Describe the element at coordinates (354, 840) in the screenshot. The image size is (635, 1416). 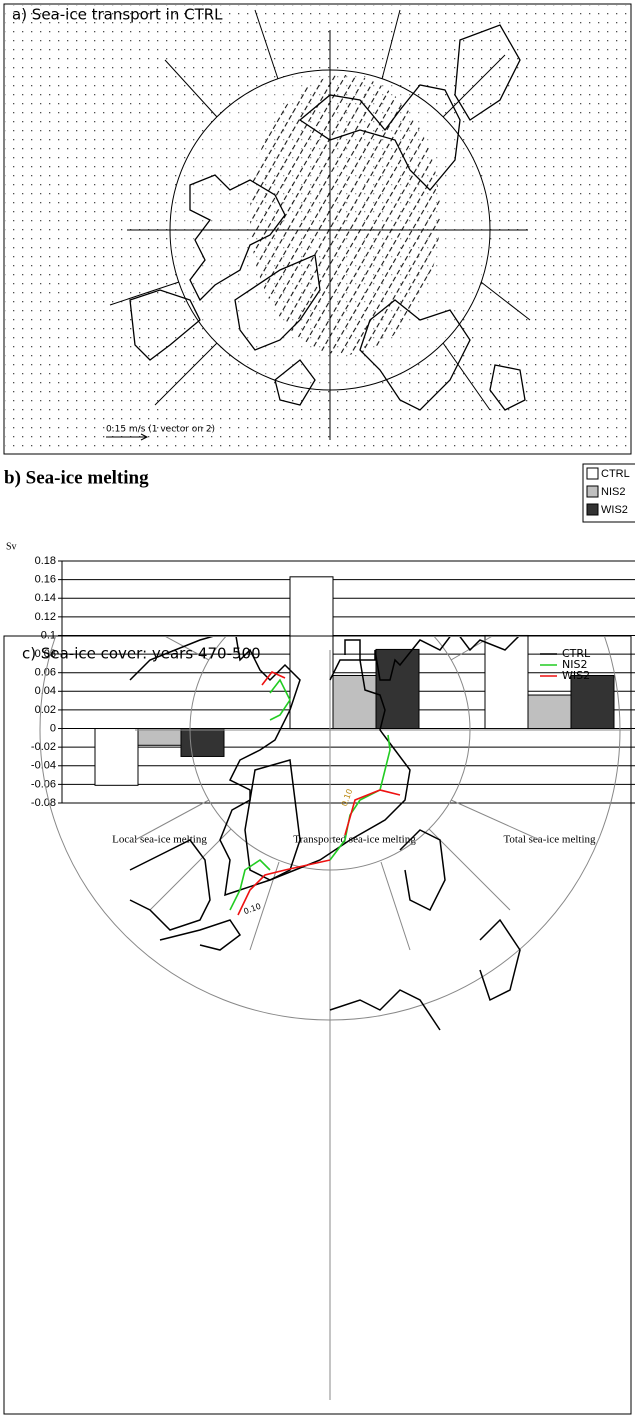
I see `x-tick-label: Transported sea-ice melting` at that location.